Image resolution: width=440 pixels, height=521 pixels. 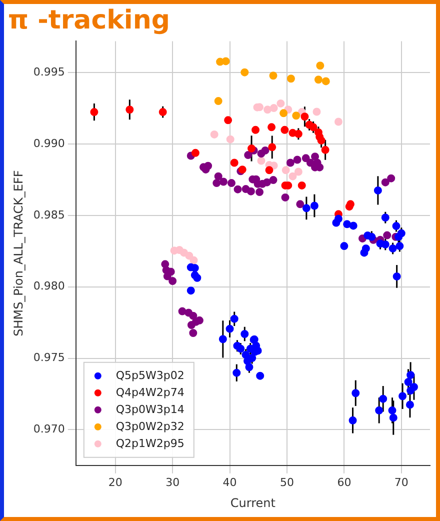 What do you see at coordinates (89, 20) in the screenshot?
I see `chart-title: π -tracking` at bounding box center [89, 20].